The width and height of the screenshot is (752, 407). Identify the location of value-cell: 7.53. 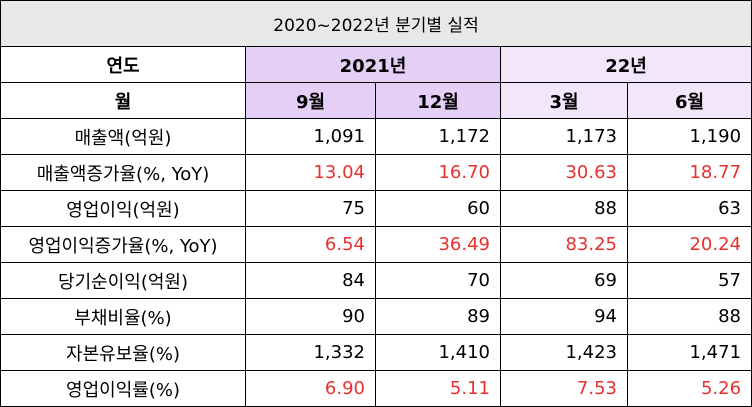
(564, 388).